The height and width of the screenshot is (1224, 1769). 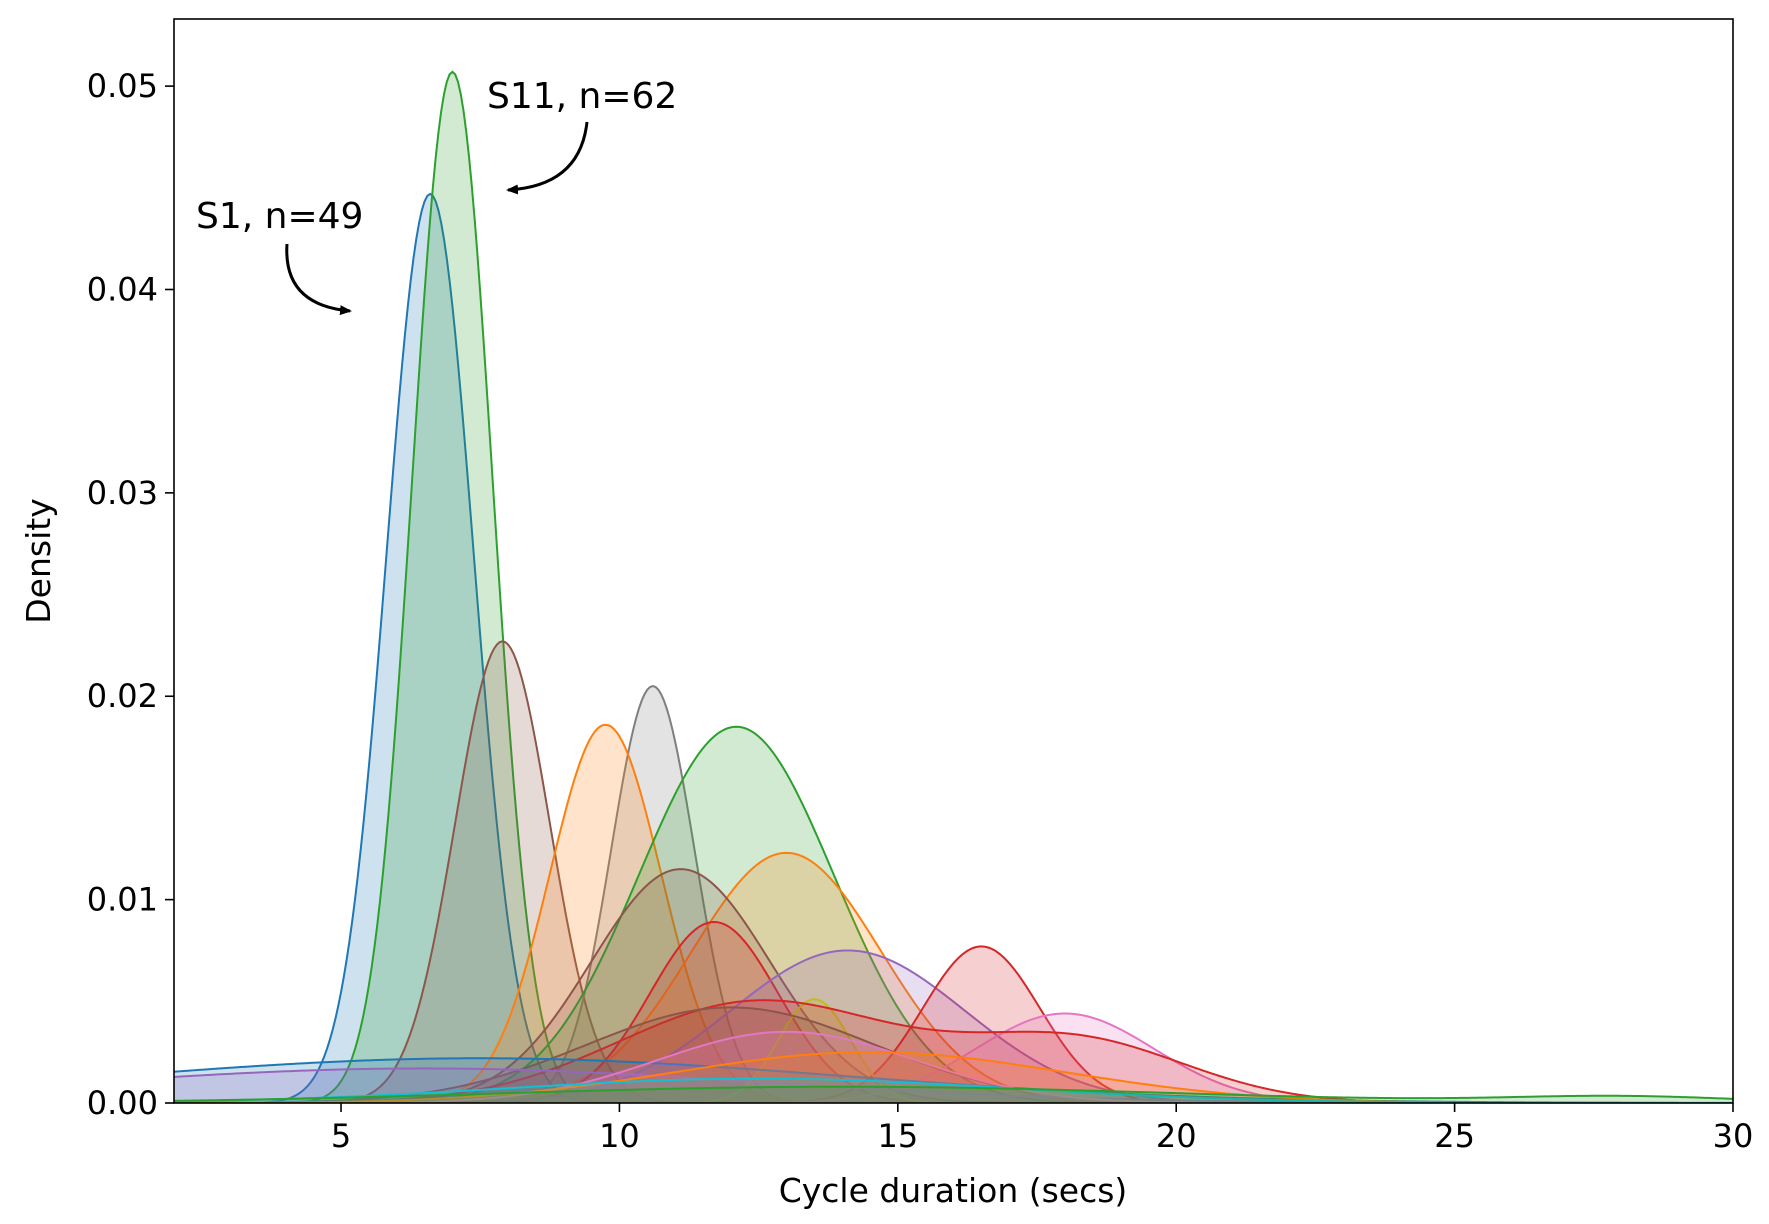 I want to click on y-tick-label: 0.04, so click(x=122, y=289).